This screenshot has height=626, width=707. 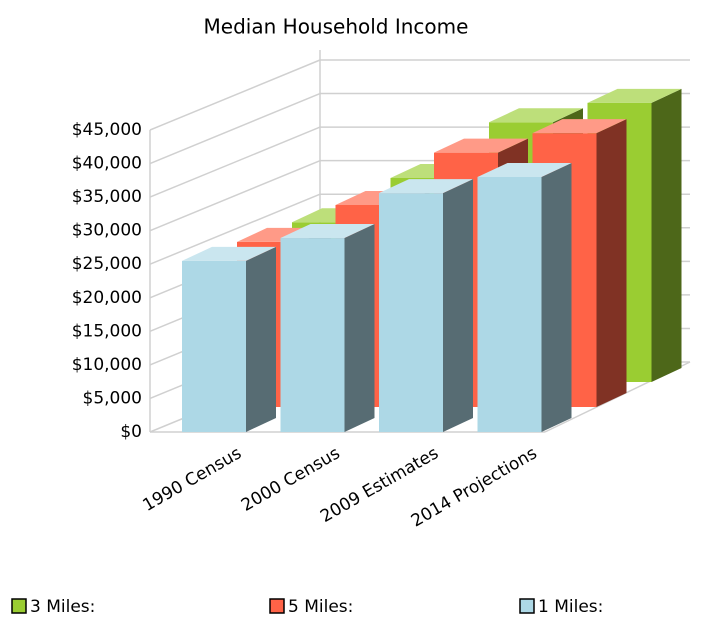 What do you see at coordinates (336, 27) in the screenshot?
I see `chart-title: Median Household Income` at bounding box center [336, 27].